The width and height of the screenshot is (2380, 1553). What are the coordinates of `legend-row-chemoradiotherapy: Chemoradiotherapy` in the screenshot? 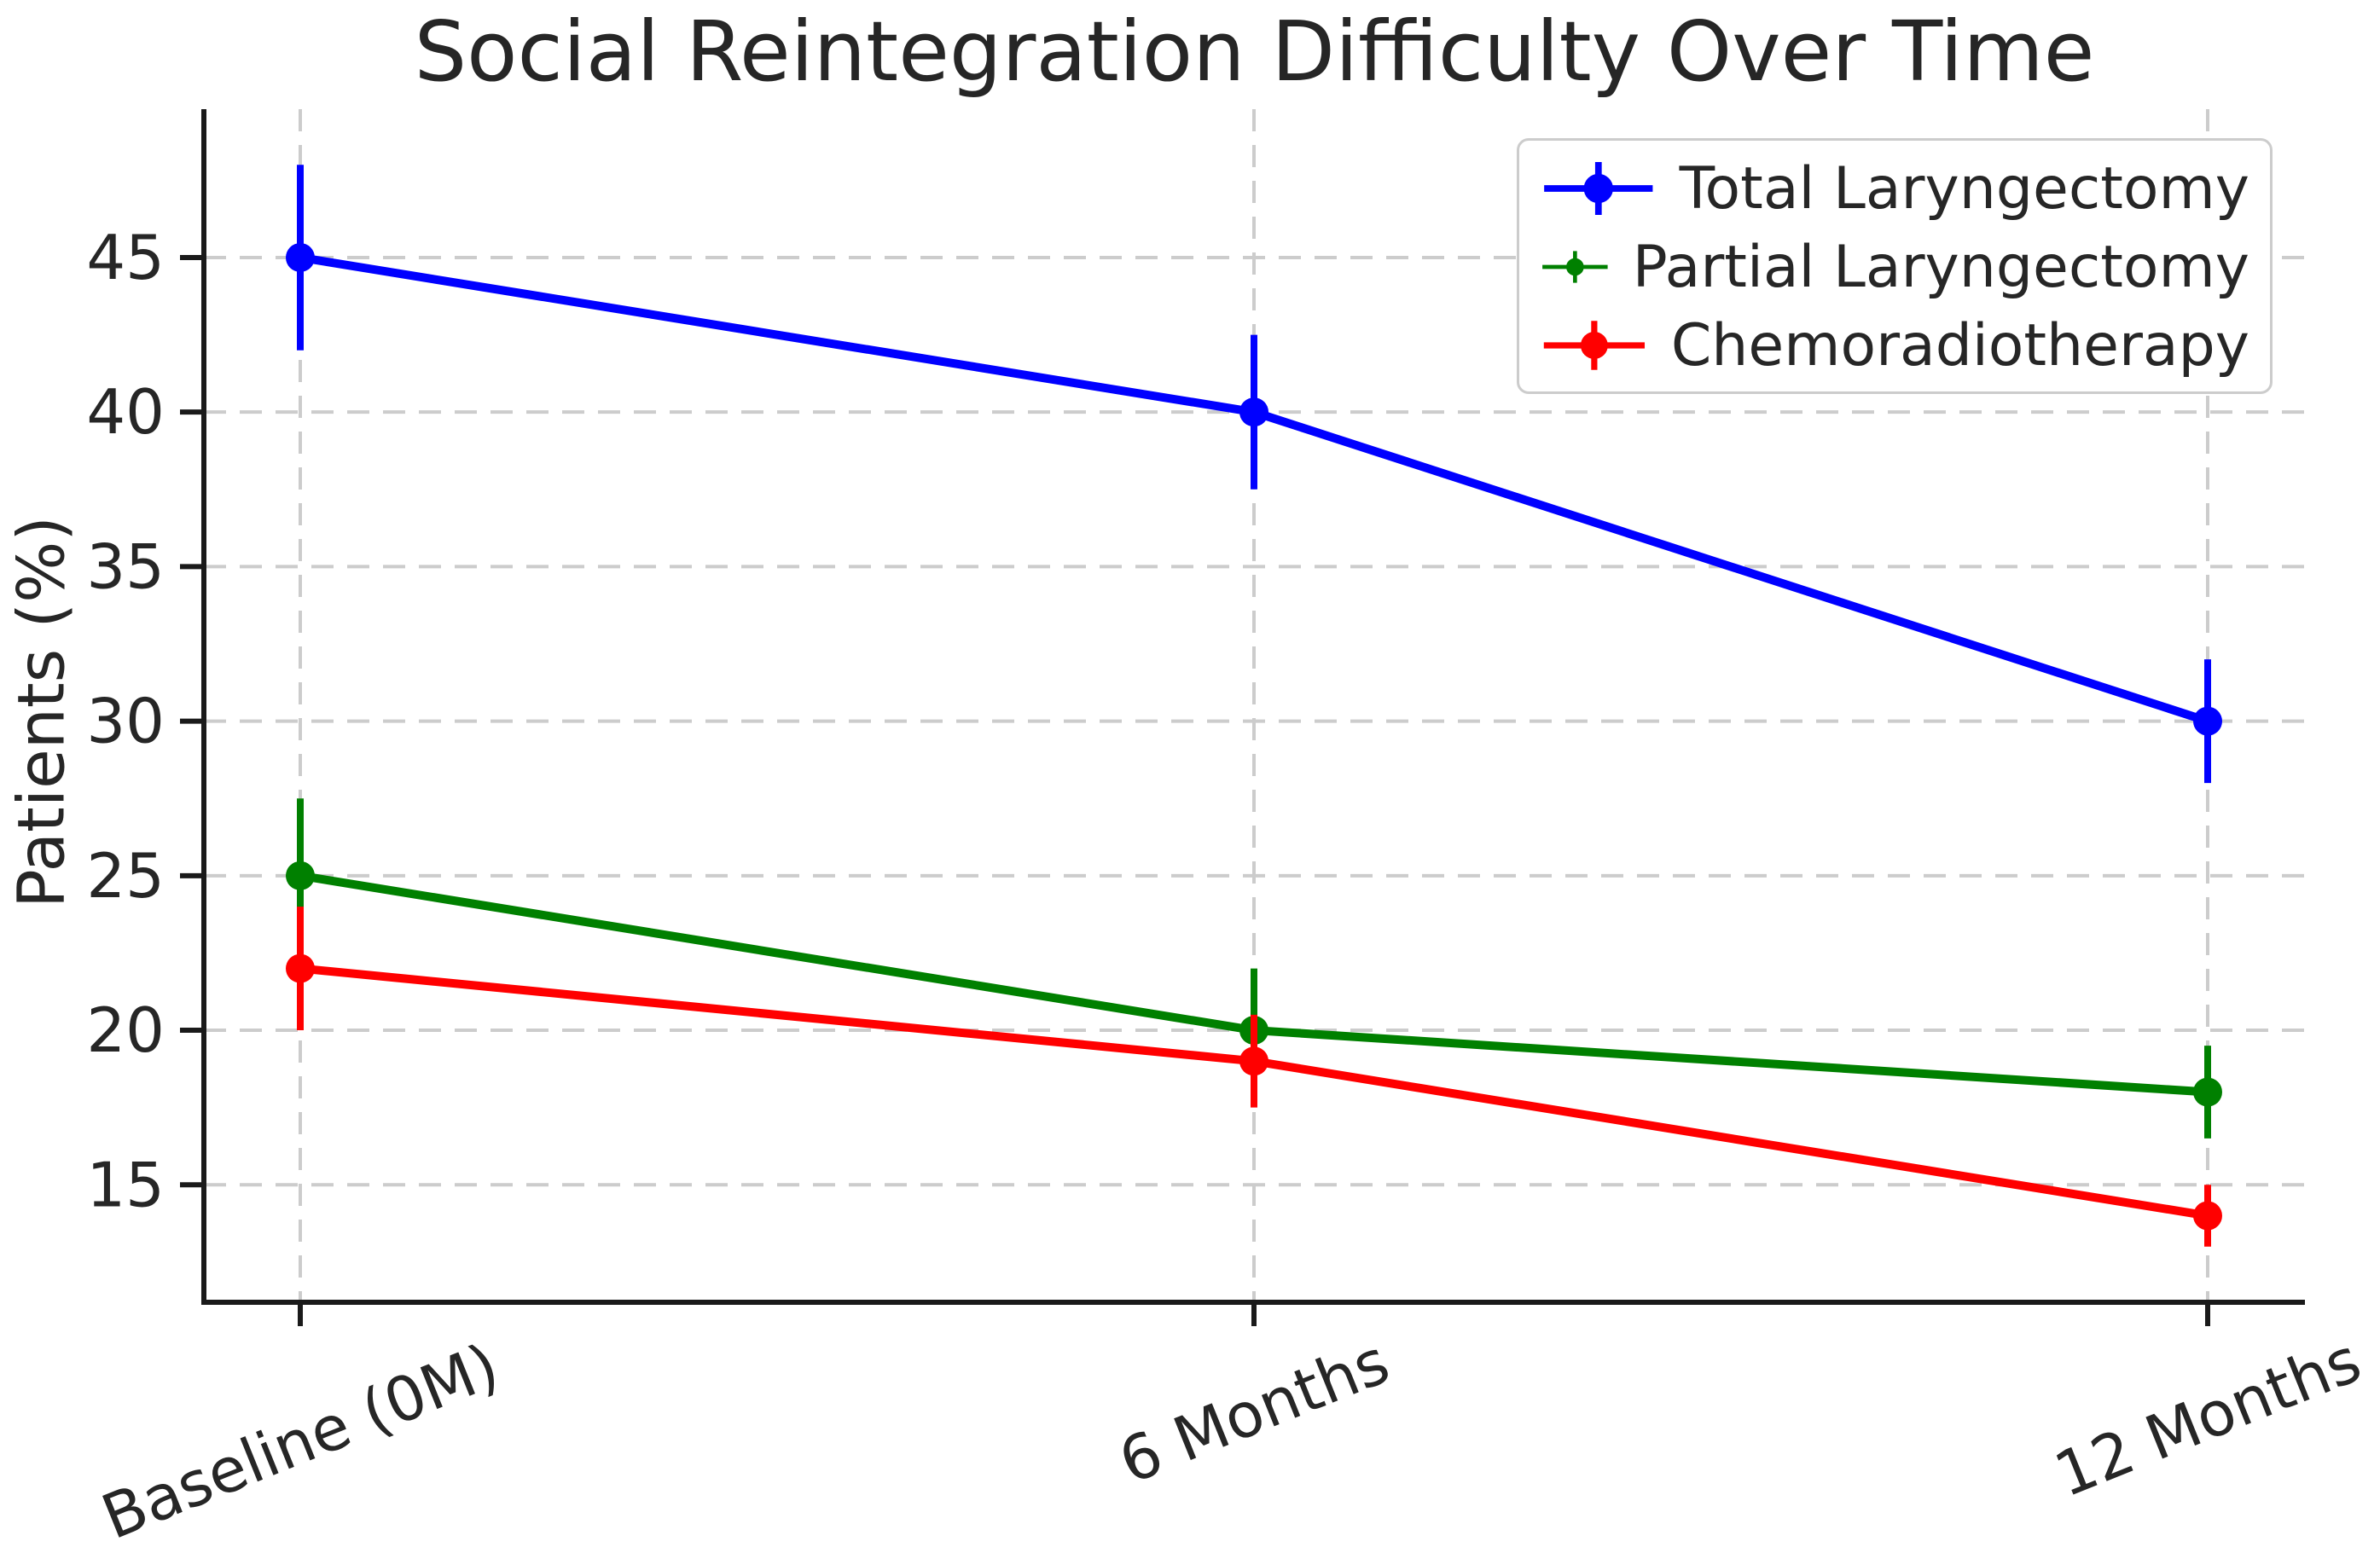 It's located at (1894, 346).